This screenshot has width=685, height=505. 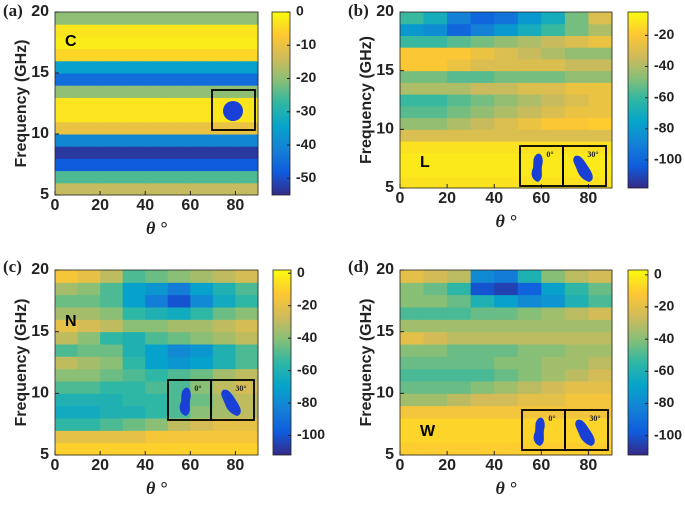 What do you see at coordinates (40, 72) in the screenshot?
I see `y-tick-label: 15` at bounding box center [40, 72].